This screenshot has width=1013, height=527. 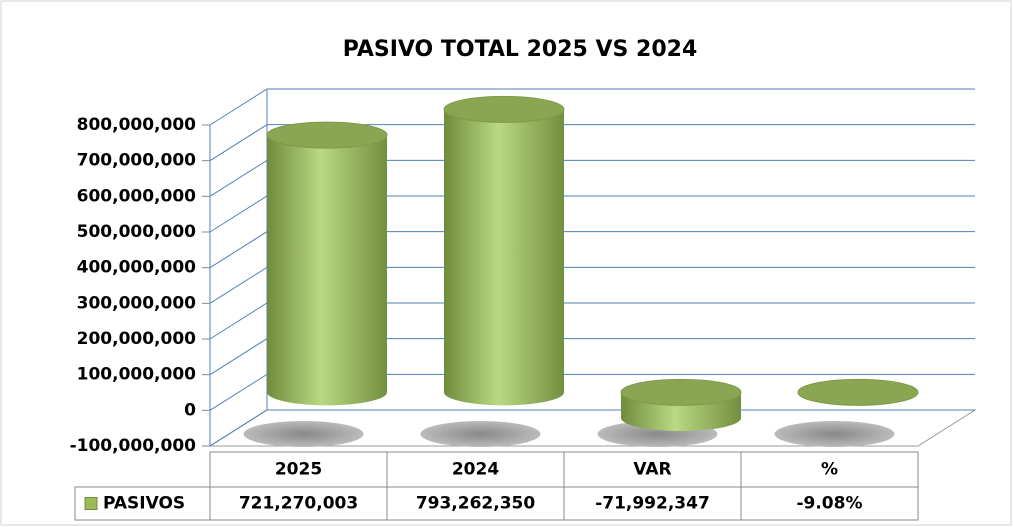 What do you see at coordinates (137, 125) in the screenshot?
I see `y-tick-label: 800,000,000` at bounding box center [137, 125].